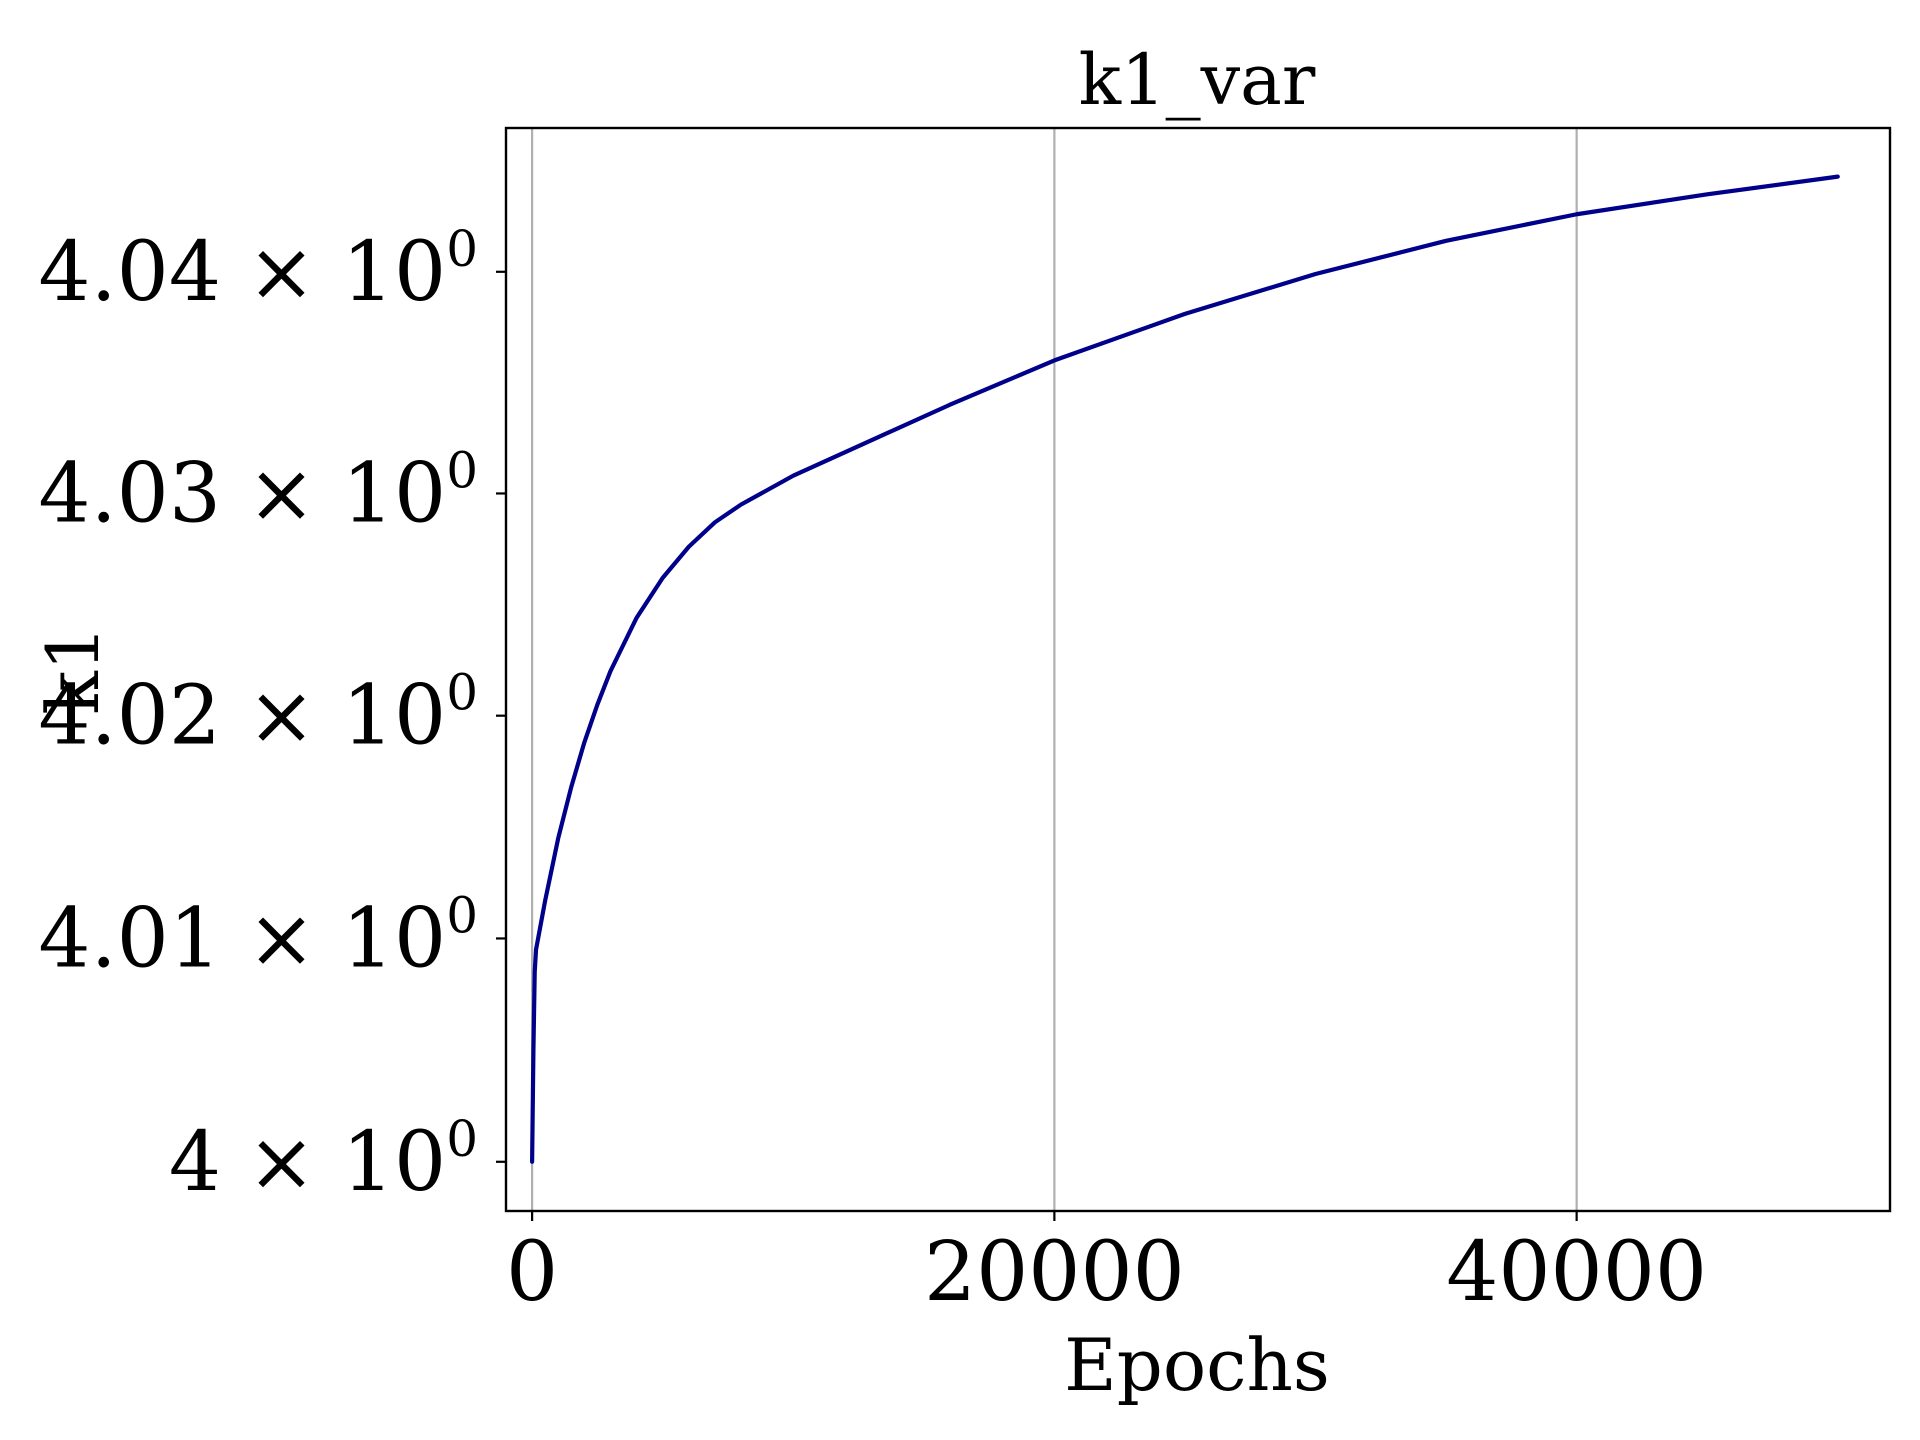 This screenshot has height=1440, width=1920. What do you see at coordinates (242, 716) in the screenshot?
I see `y-tick-mantissa: 4.02 × 10` at bounding box center [242, 716].